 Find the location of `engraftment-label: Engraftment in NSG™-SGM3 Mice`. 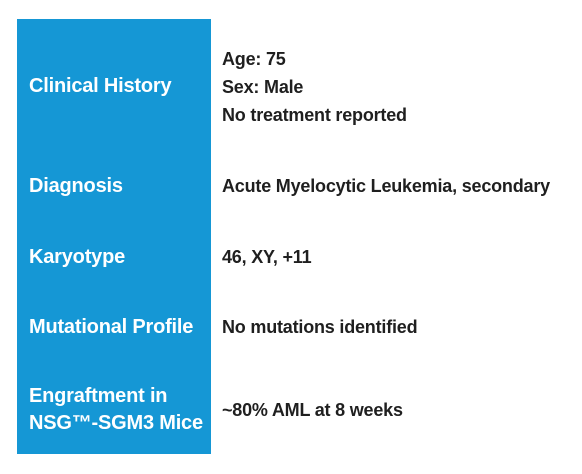

engraftment-label: Engraftment in NSG™-SGM3 Mice is located at coordinates (114, 410).